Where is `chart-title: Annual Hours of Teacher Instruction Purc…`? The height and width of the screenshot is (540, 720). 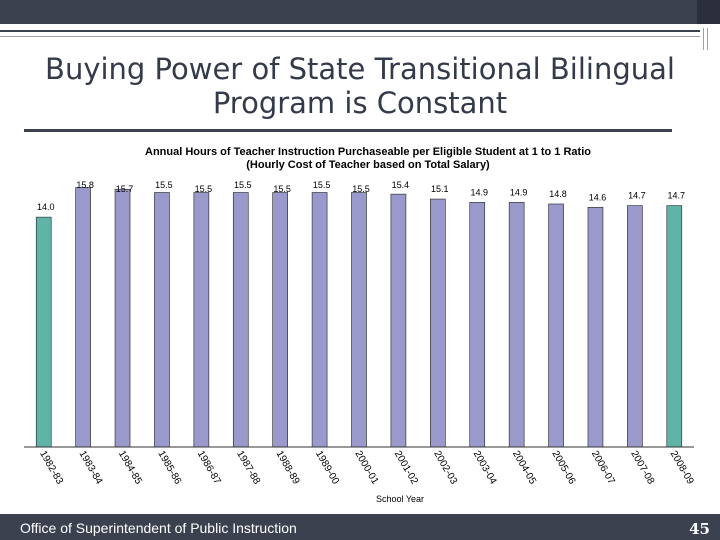
chart-title: Annual Hours of Teacher Instruction Purc… is located at coordinates (368, 152).